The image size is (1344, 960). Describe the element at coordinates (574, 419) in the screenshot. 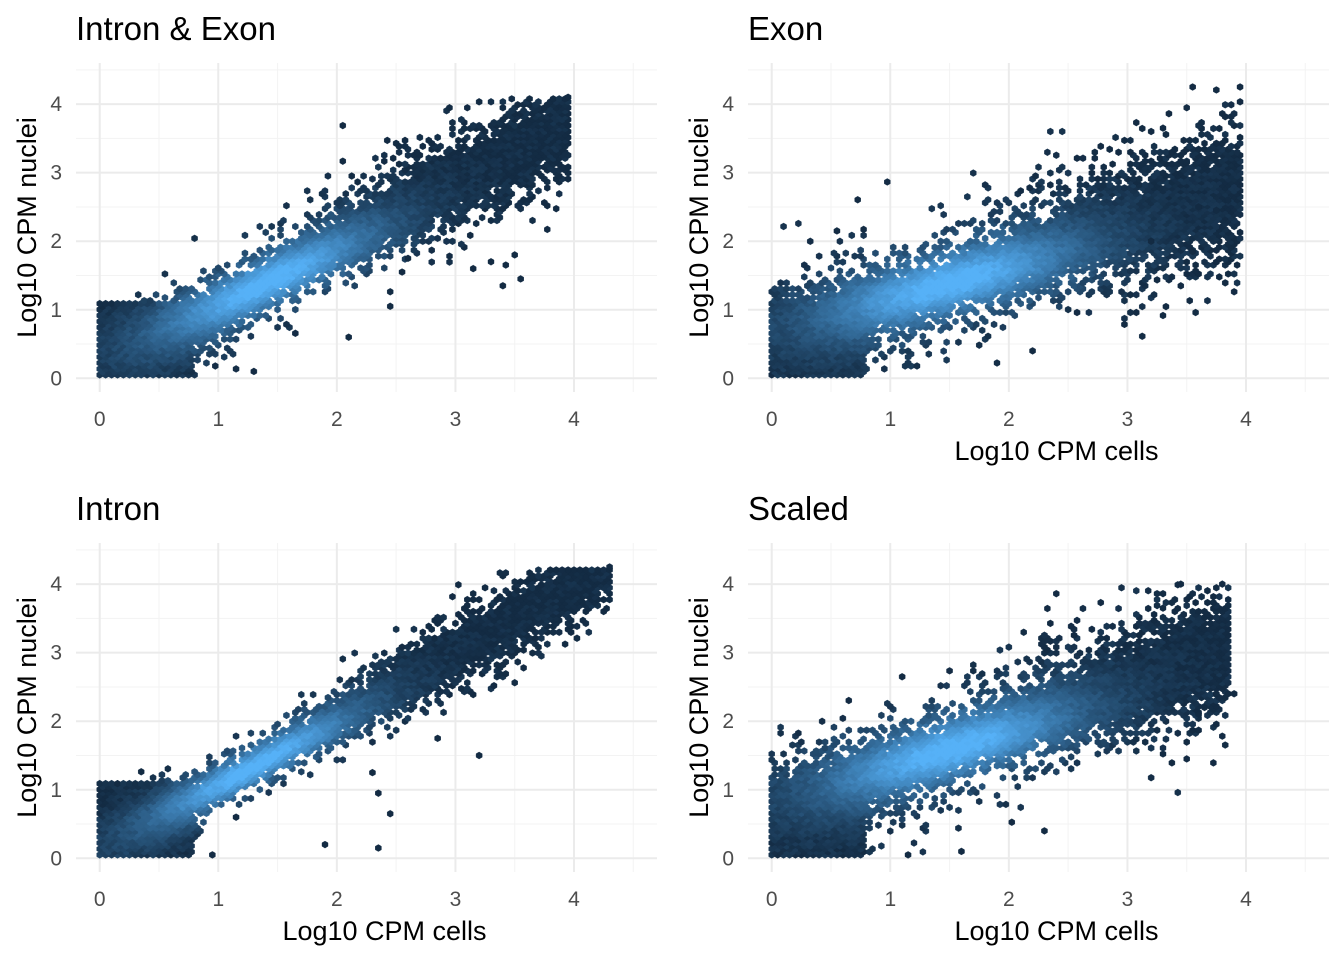

I see `x-tick-label: 4` at that location.